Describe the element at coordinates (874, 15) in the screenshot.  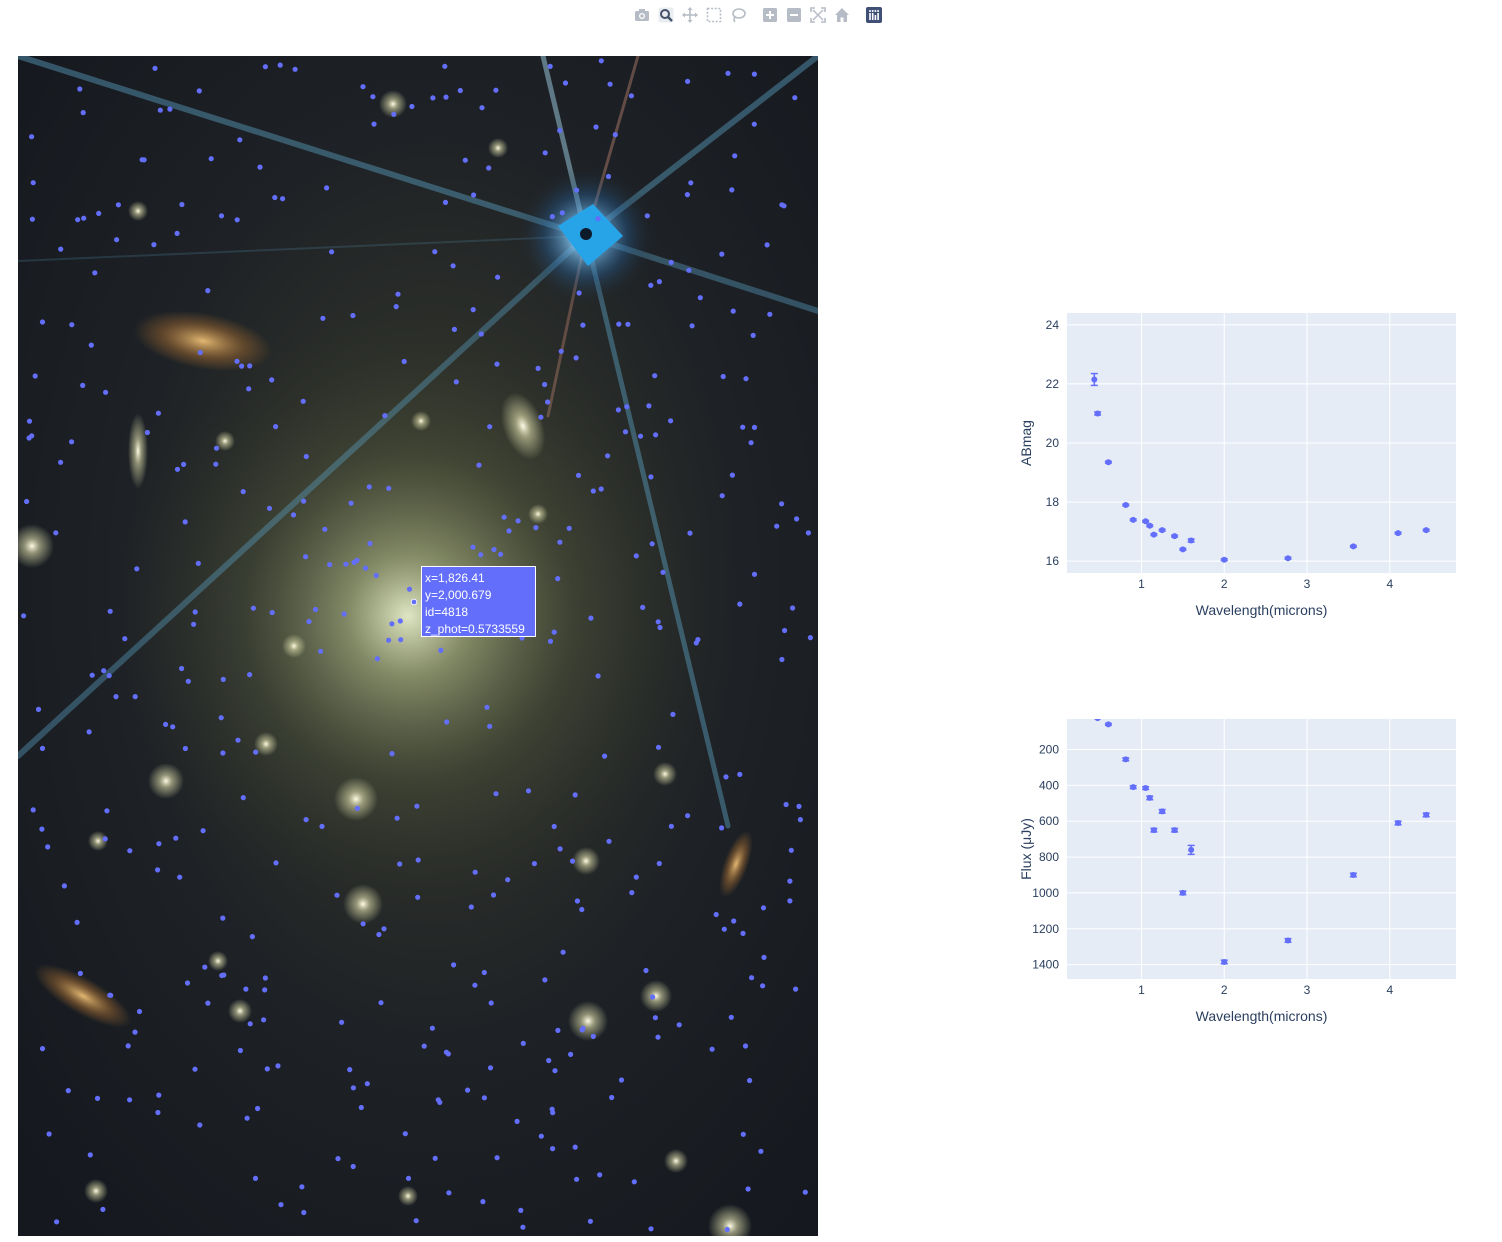
I see `plotly-logo-button` at that location.